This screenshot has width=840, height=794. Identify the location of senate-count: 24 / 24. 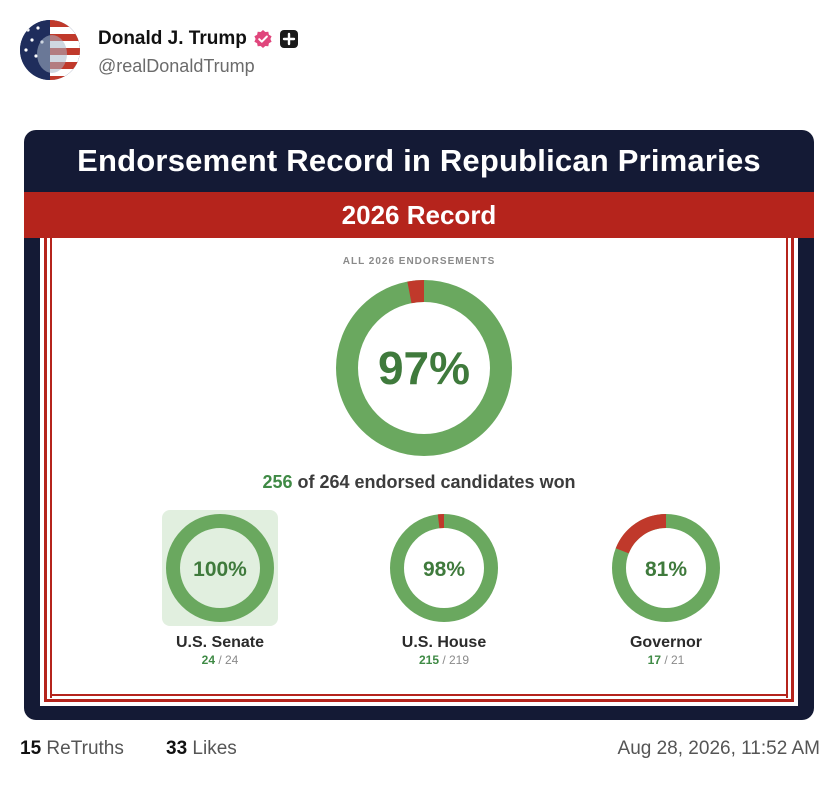
(220, 660).